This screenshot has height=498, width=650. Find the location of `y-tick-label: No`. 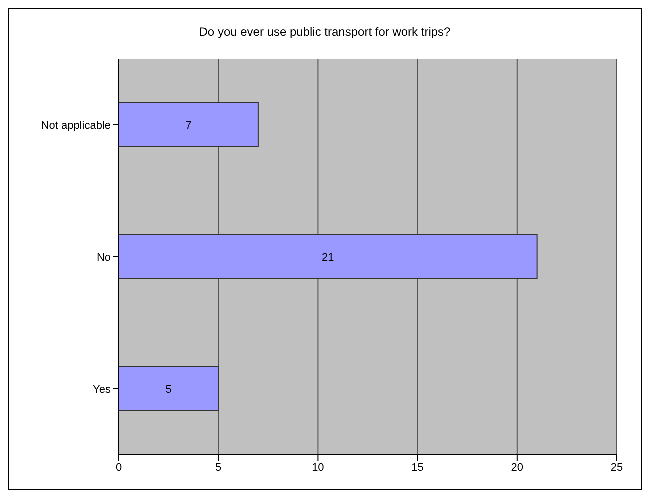

y-tick-label: No is located at coordinates (103, 258).